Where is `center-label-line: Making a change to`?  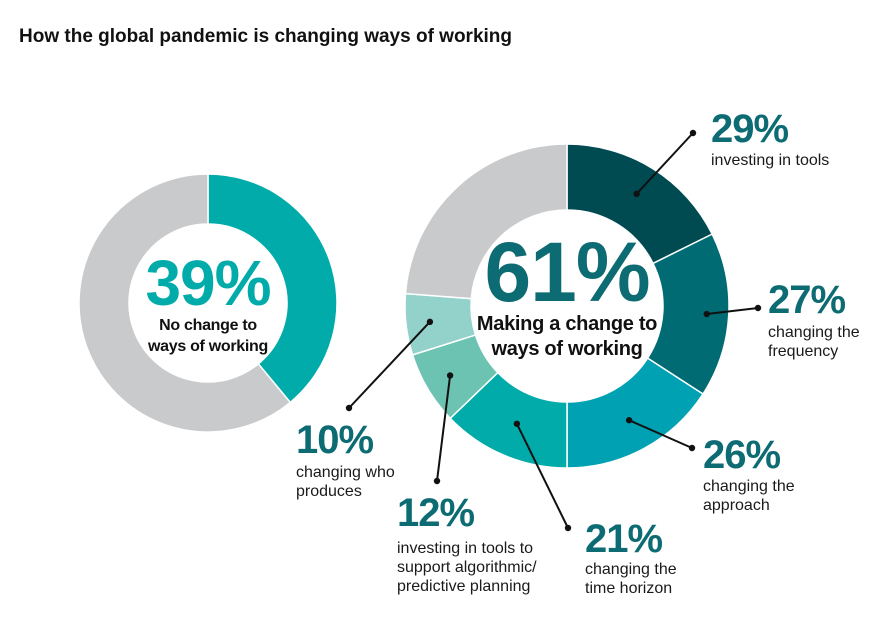 center-label-line: Making a change to is located at coordinates (567, 324).